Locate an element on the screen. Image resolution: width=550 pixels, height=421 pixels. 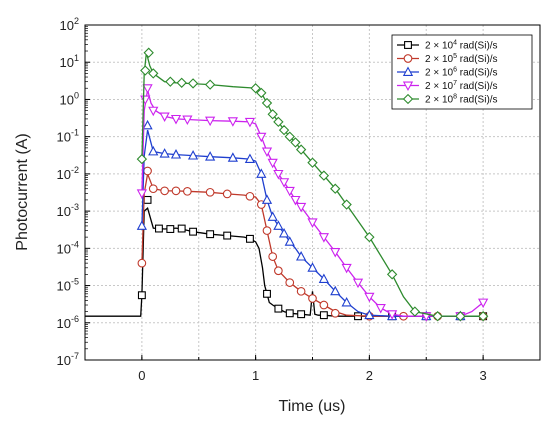
y-tick-label: 10¹ is located at coordinates (69, 61).